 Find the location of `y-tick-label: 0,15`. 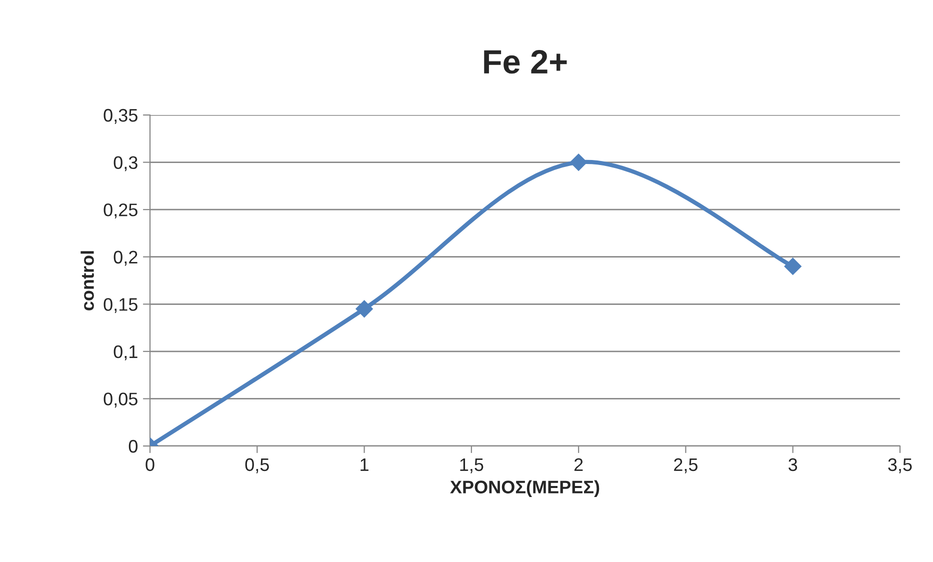

y-tick-label: 0,15 is located at coordinates (121, 305).